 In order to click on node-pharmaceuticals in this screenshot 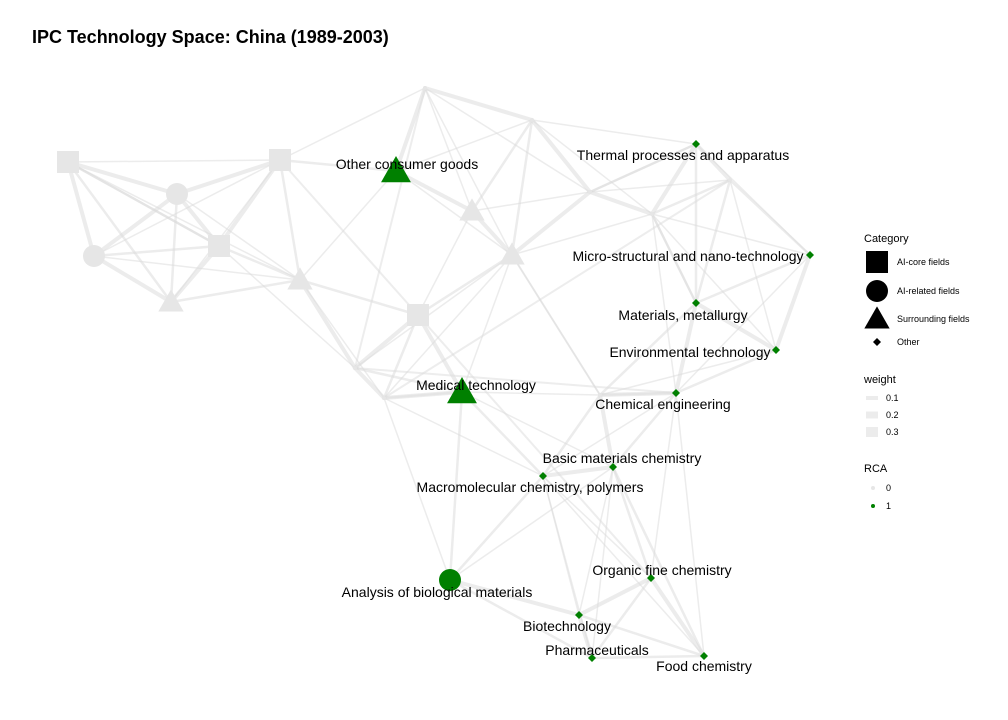, I will do `click(592, 658)`.